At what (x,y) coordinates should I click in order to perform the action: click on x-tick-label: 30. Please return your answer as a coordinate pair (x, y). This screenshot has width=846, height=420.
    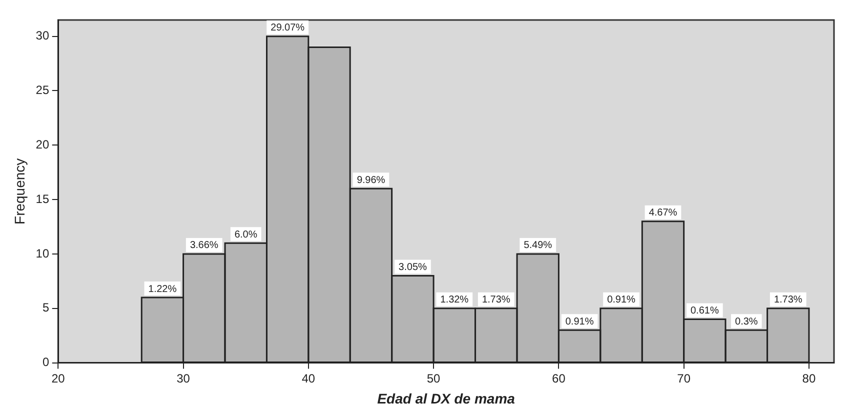
    Looking at the image, I should click on (183, 378).